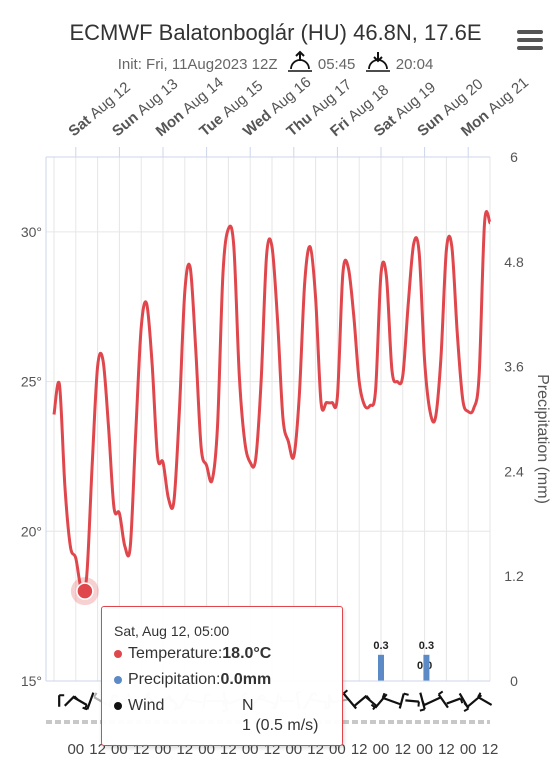 The width and height of the screenshot is (551, 768). I want to click on y-right-tick-label: 4.8, so click(514, 262).